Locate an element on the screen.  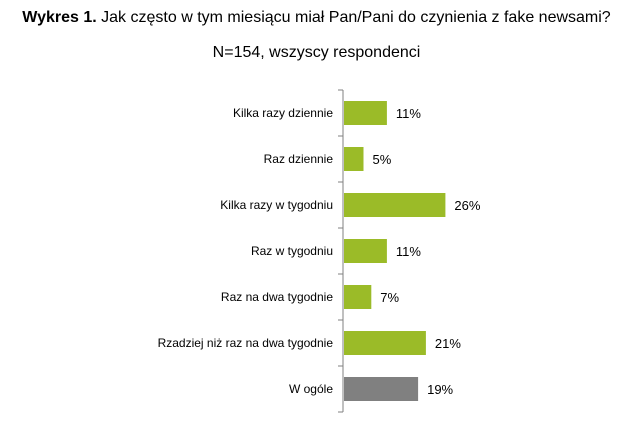
category-label: Rzadziej niż raz na dwa tygodnie is located at coordinates (246, 343).